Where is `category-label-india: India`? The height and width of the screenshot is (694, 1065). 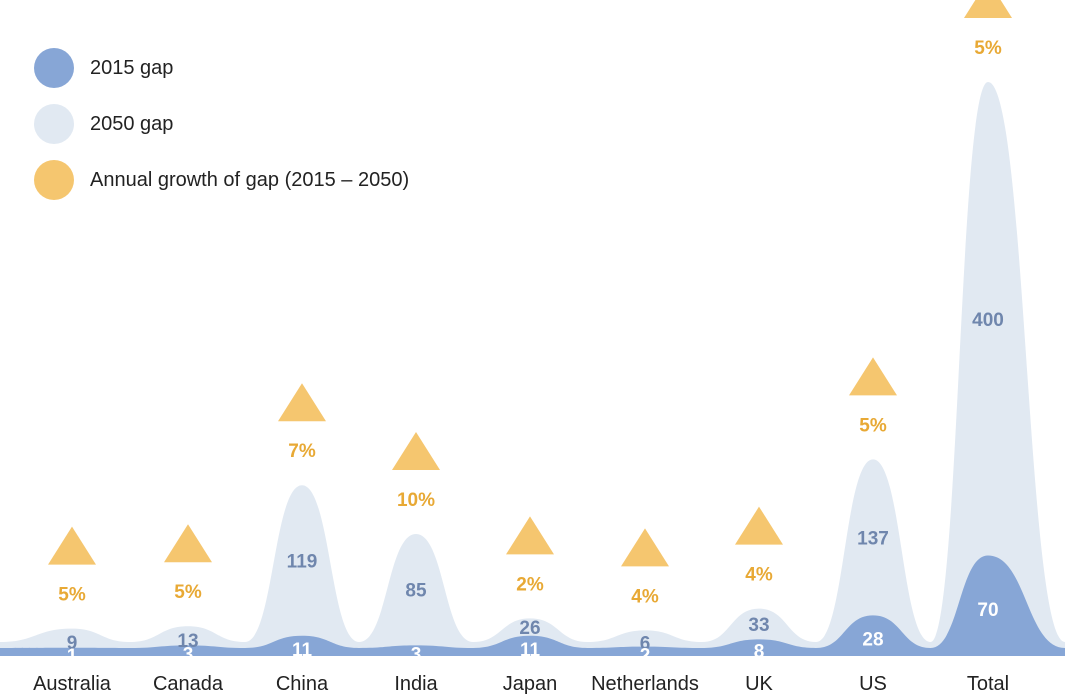 category-label-india: India is located at coordinates (416, 683).